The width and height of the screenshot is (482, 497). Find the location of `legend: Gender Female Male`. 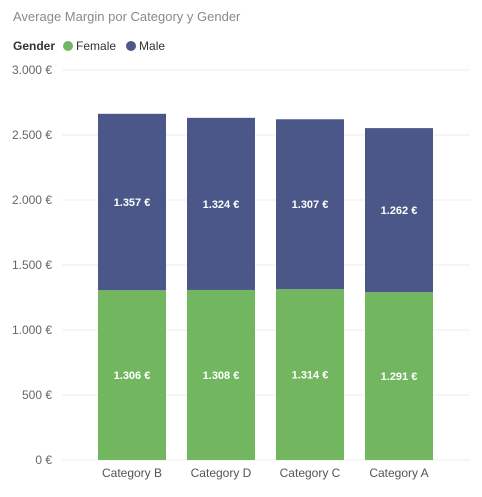

legend: Gender Female Male is located at coordinates (94, 46).